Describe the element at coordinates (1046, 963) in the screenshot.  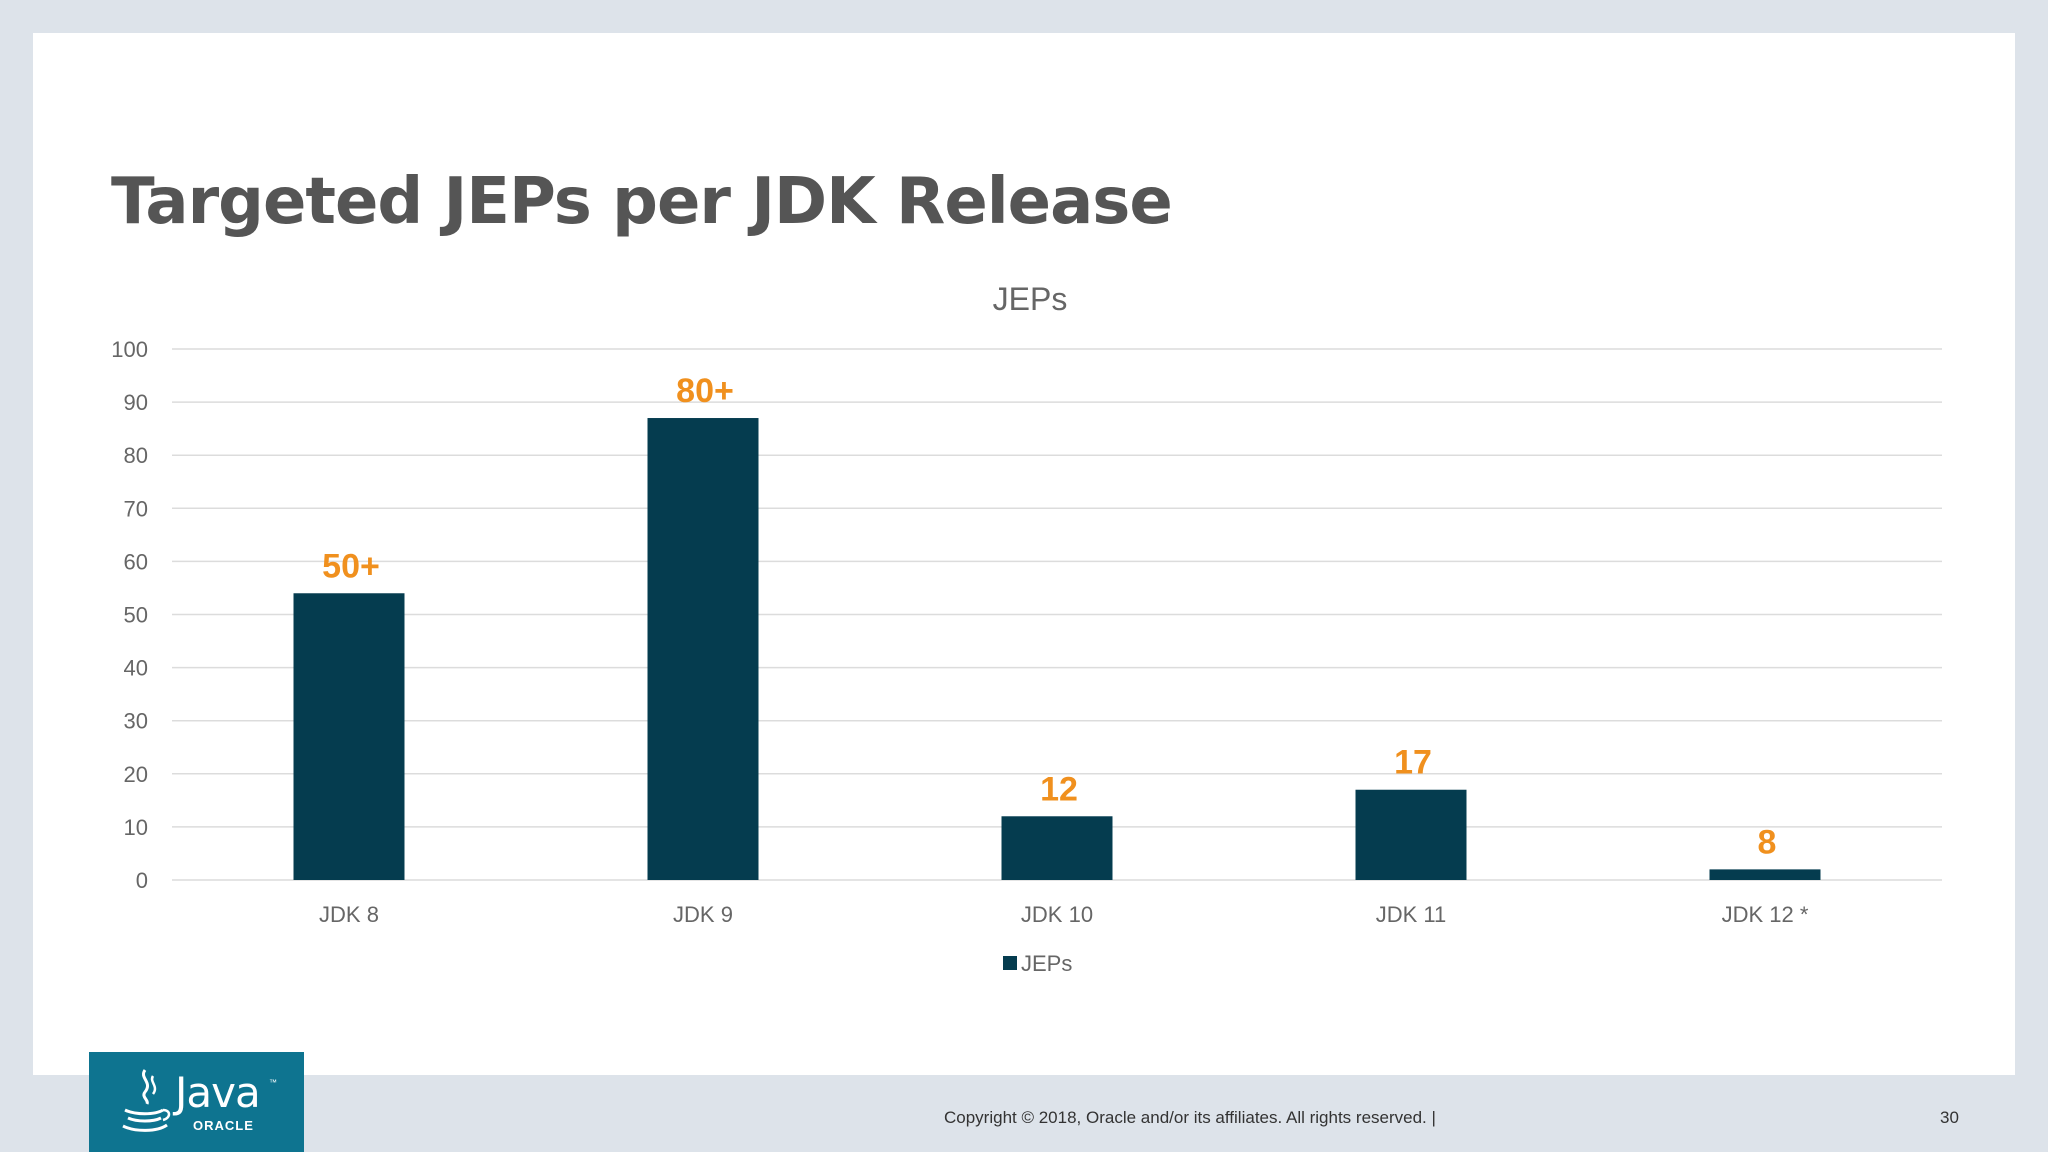
I see `legend-label: JEPs` at that location.